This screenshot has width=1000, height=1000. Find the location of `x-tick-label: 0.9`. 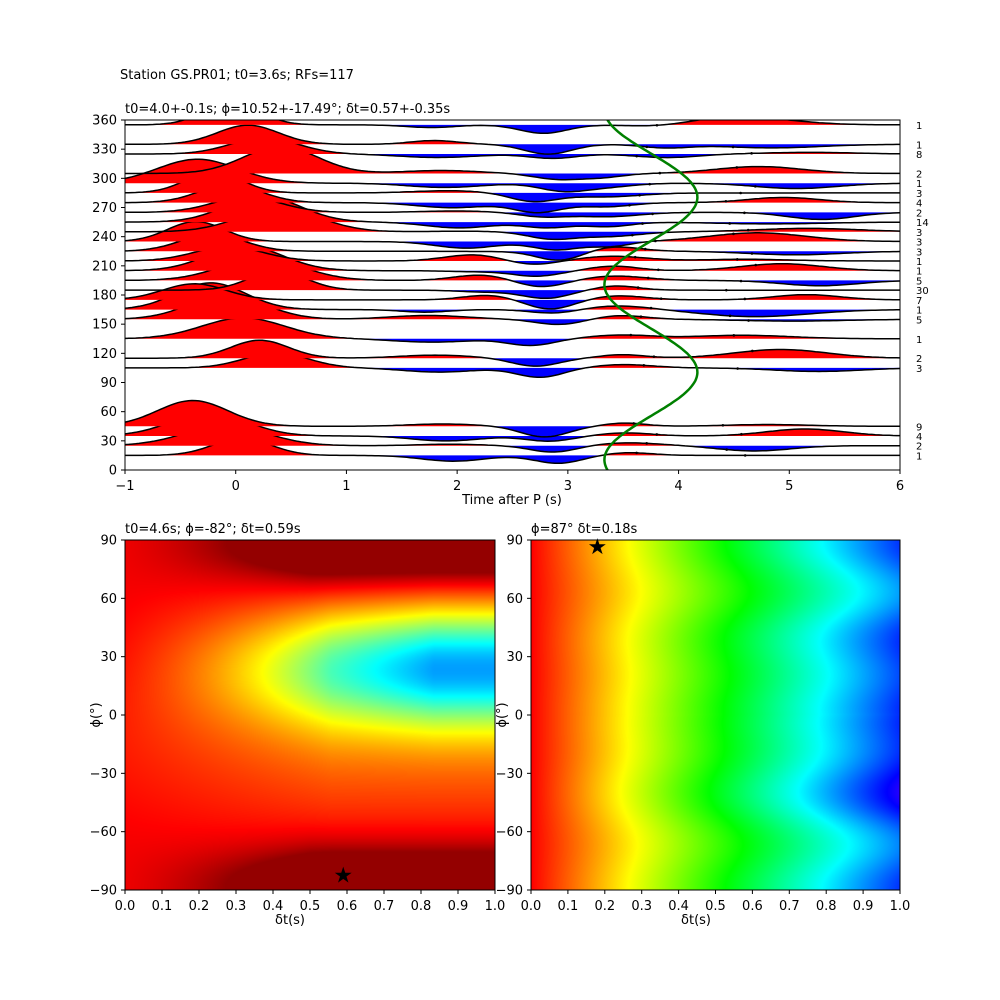

x-tick-label: 0.9 is located at coordinates (863, 906).